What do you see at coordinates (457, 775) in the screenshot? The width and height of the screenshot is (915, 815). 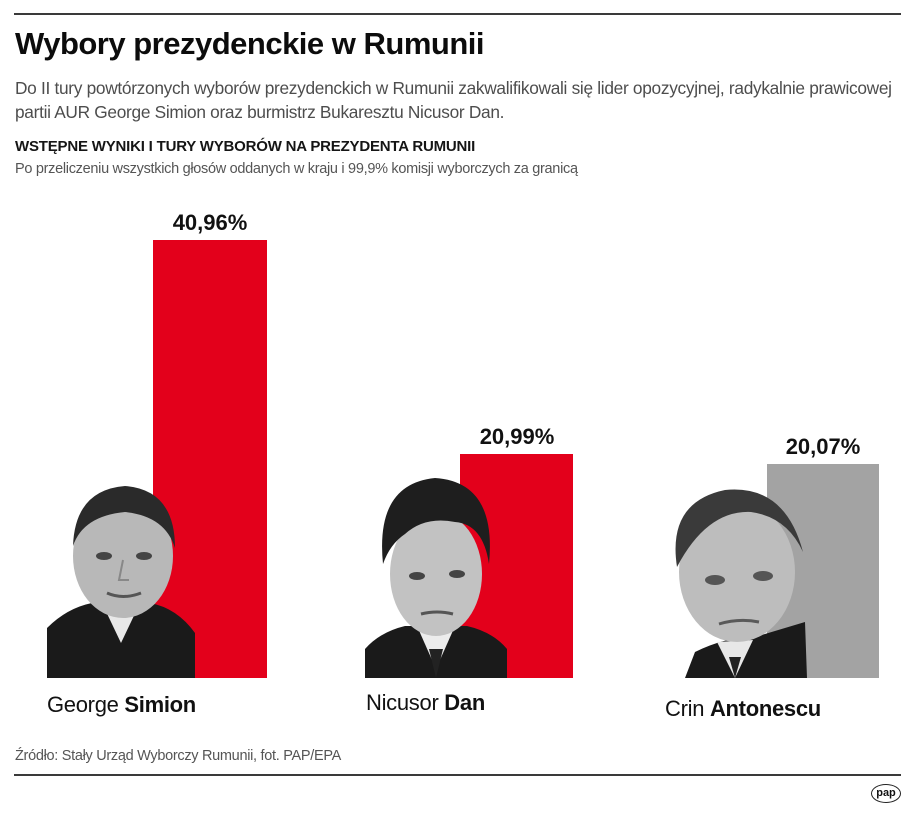 I see `bottom-rule` at bounding box center [457, 775].